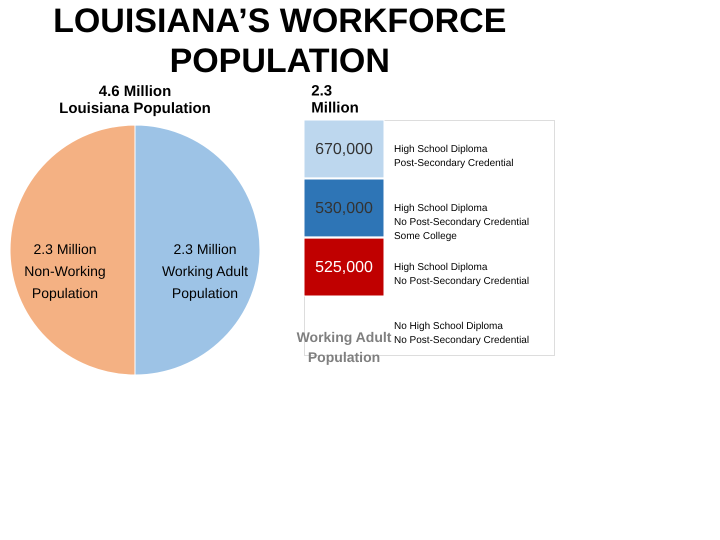  Describe the element at coordinates (279, 41) in the screenshot. I see `chart-title: LOUISIANA’S WORKFORCE POPULATION` at that location.